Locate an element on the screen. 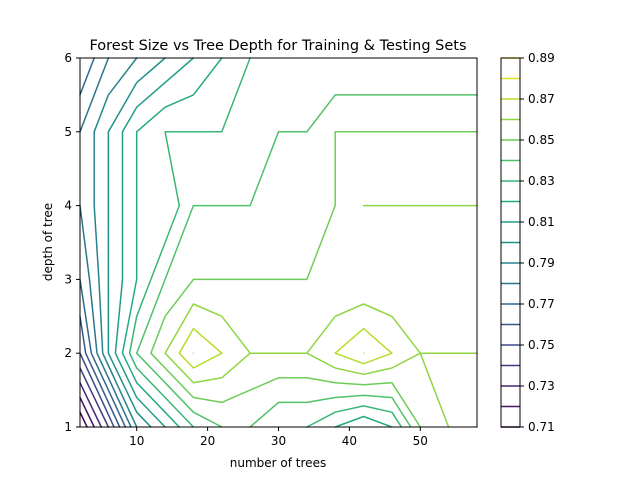 The image size is (640, 480). x-tick-label: 50 is located at coordinates (420, 441).